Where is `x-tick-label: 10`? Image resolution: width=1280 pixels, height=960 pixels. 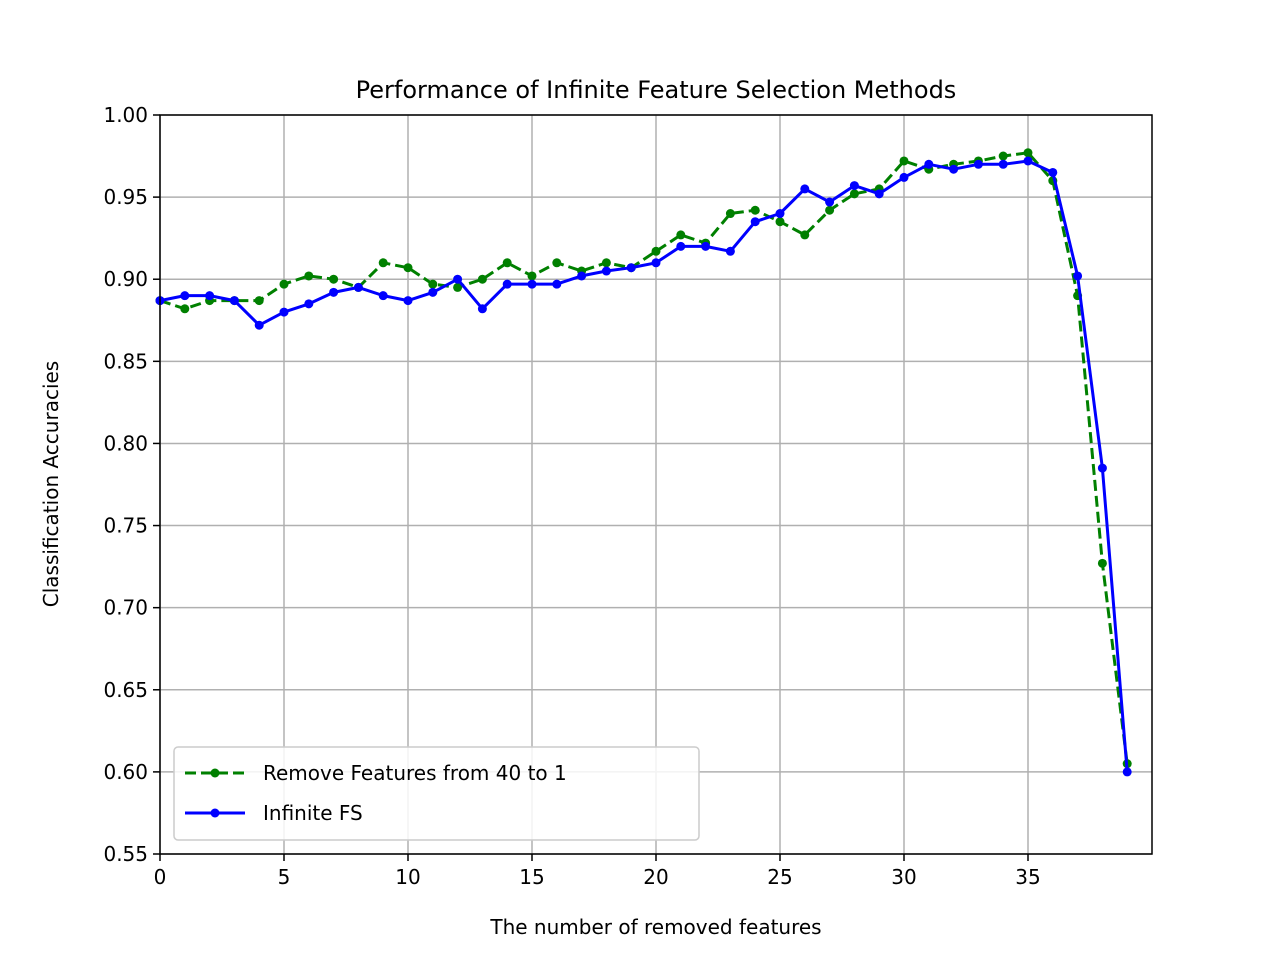
x-tick-label: 10 is located at coordinates (407, 877).